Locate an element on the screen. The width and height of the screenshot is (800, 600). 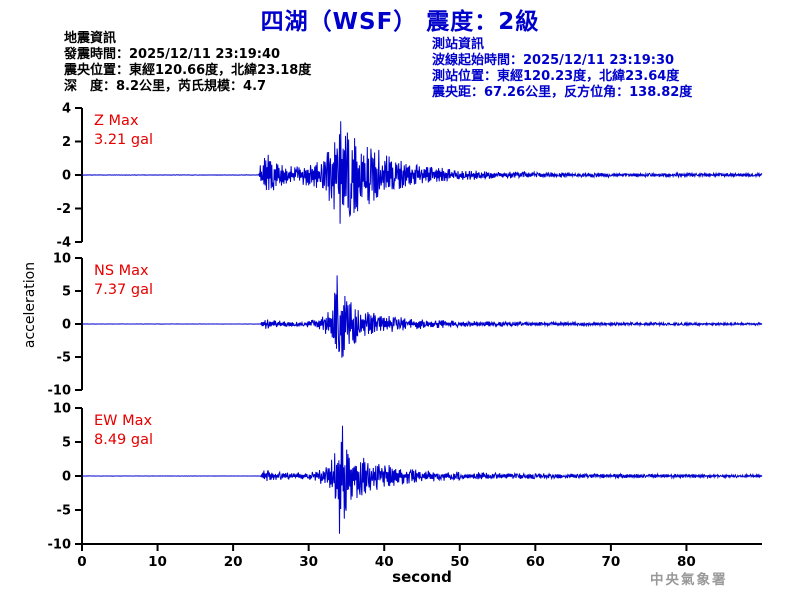
page-title: 四湖（WSF） 震度：2級 is located at coordinates (400, 22).